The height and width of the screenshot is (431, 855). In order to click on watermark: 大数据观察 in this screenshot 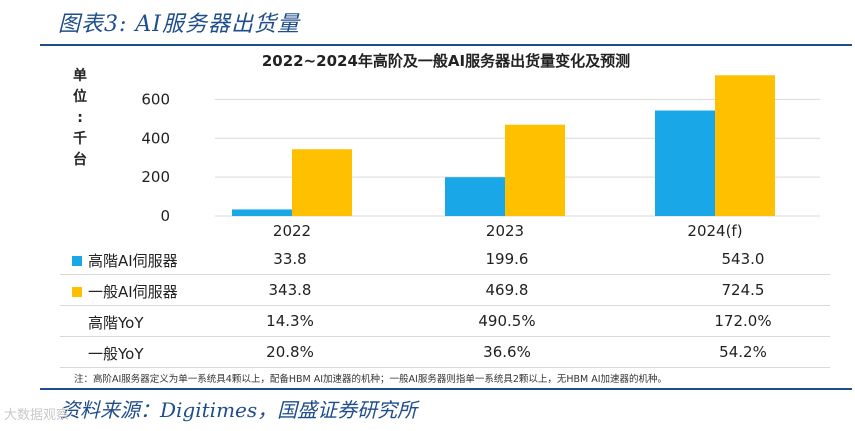, I will do `click(37, 415)`.